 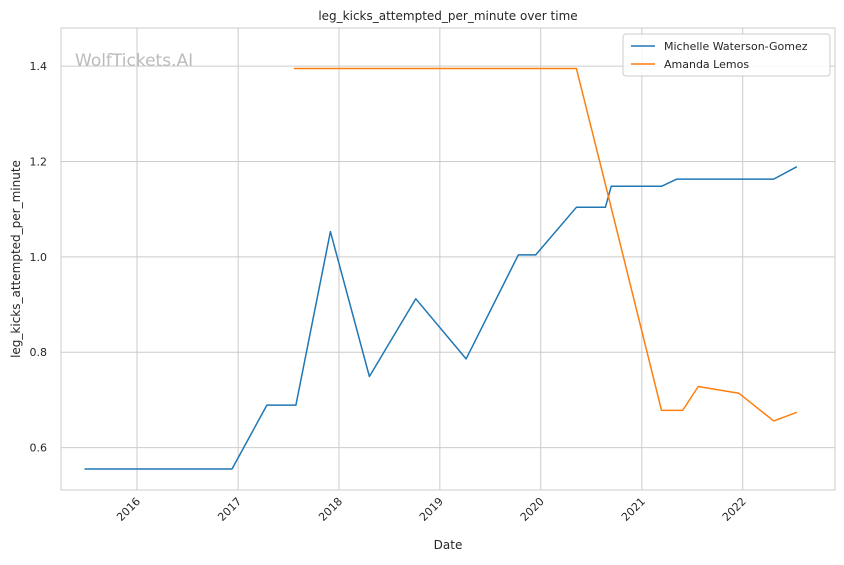 I want to click on y-tick-label: 1.0, so click(x=39, y=257).